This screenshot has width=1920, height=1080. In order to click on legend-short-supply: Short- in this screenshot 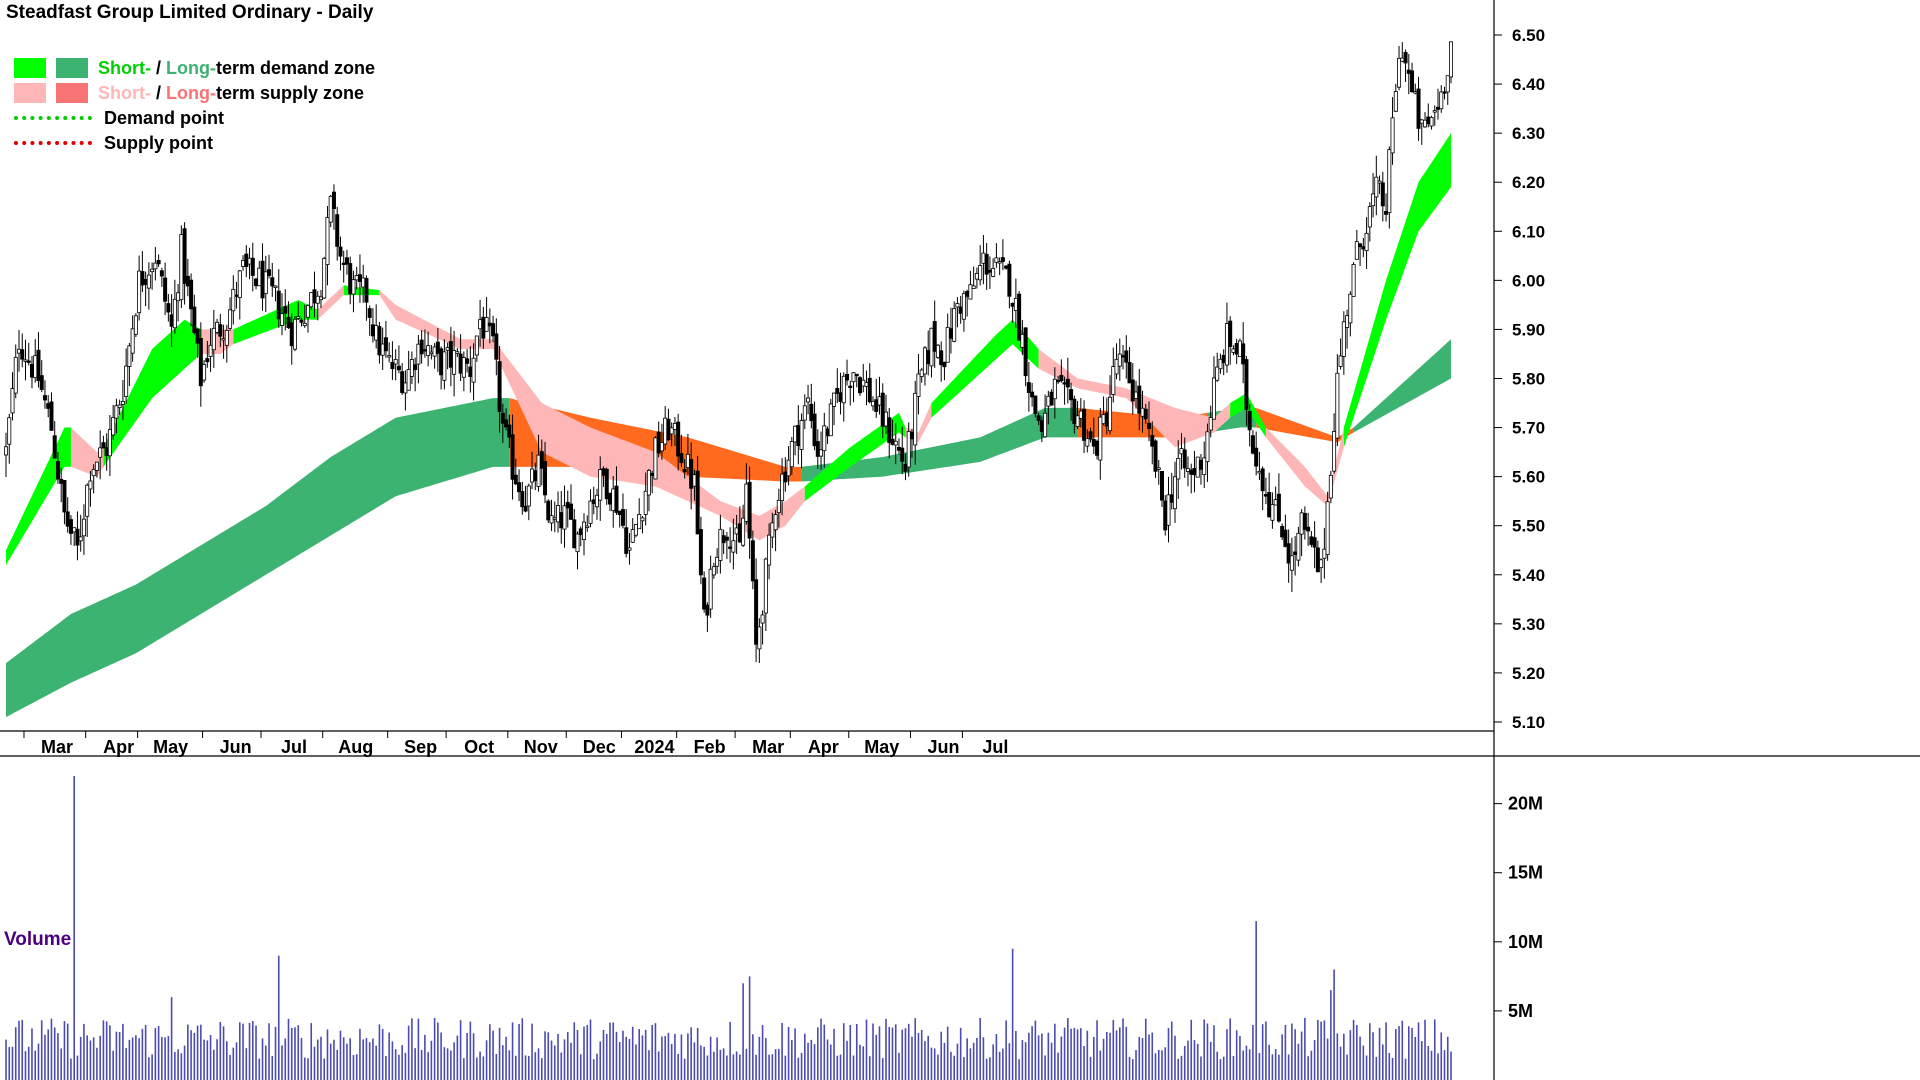, I will do `click(124, 92)`.